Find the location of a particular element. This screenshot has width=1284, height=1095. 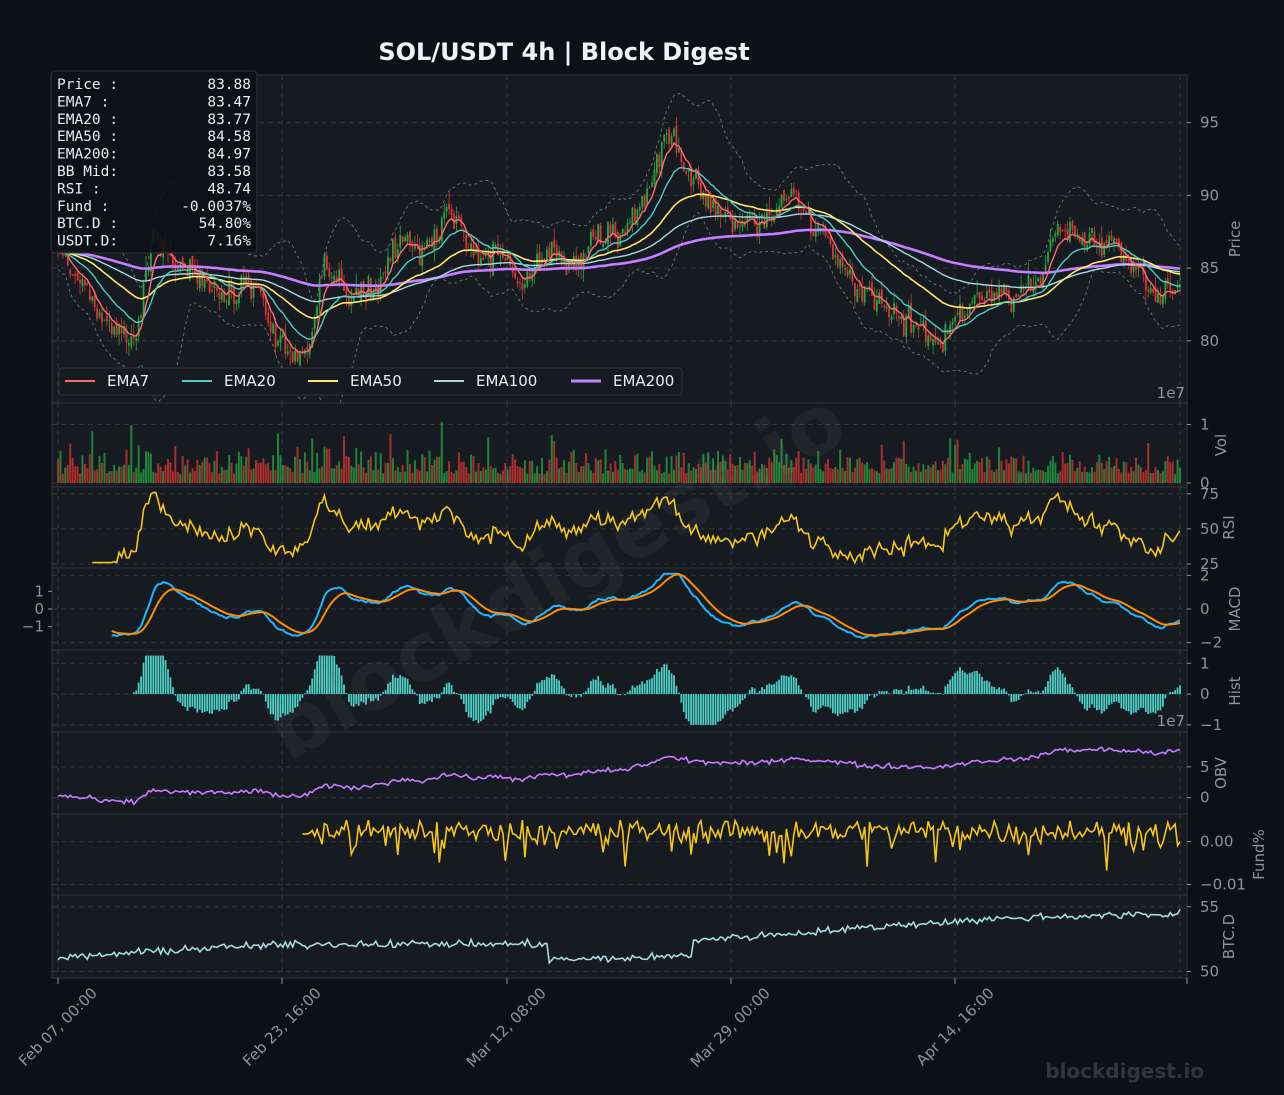

watermark-corner: blockdigest.io is located at coordinates (1124, 1071).